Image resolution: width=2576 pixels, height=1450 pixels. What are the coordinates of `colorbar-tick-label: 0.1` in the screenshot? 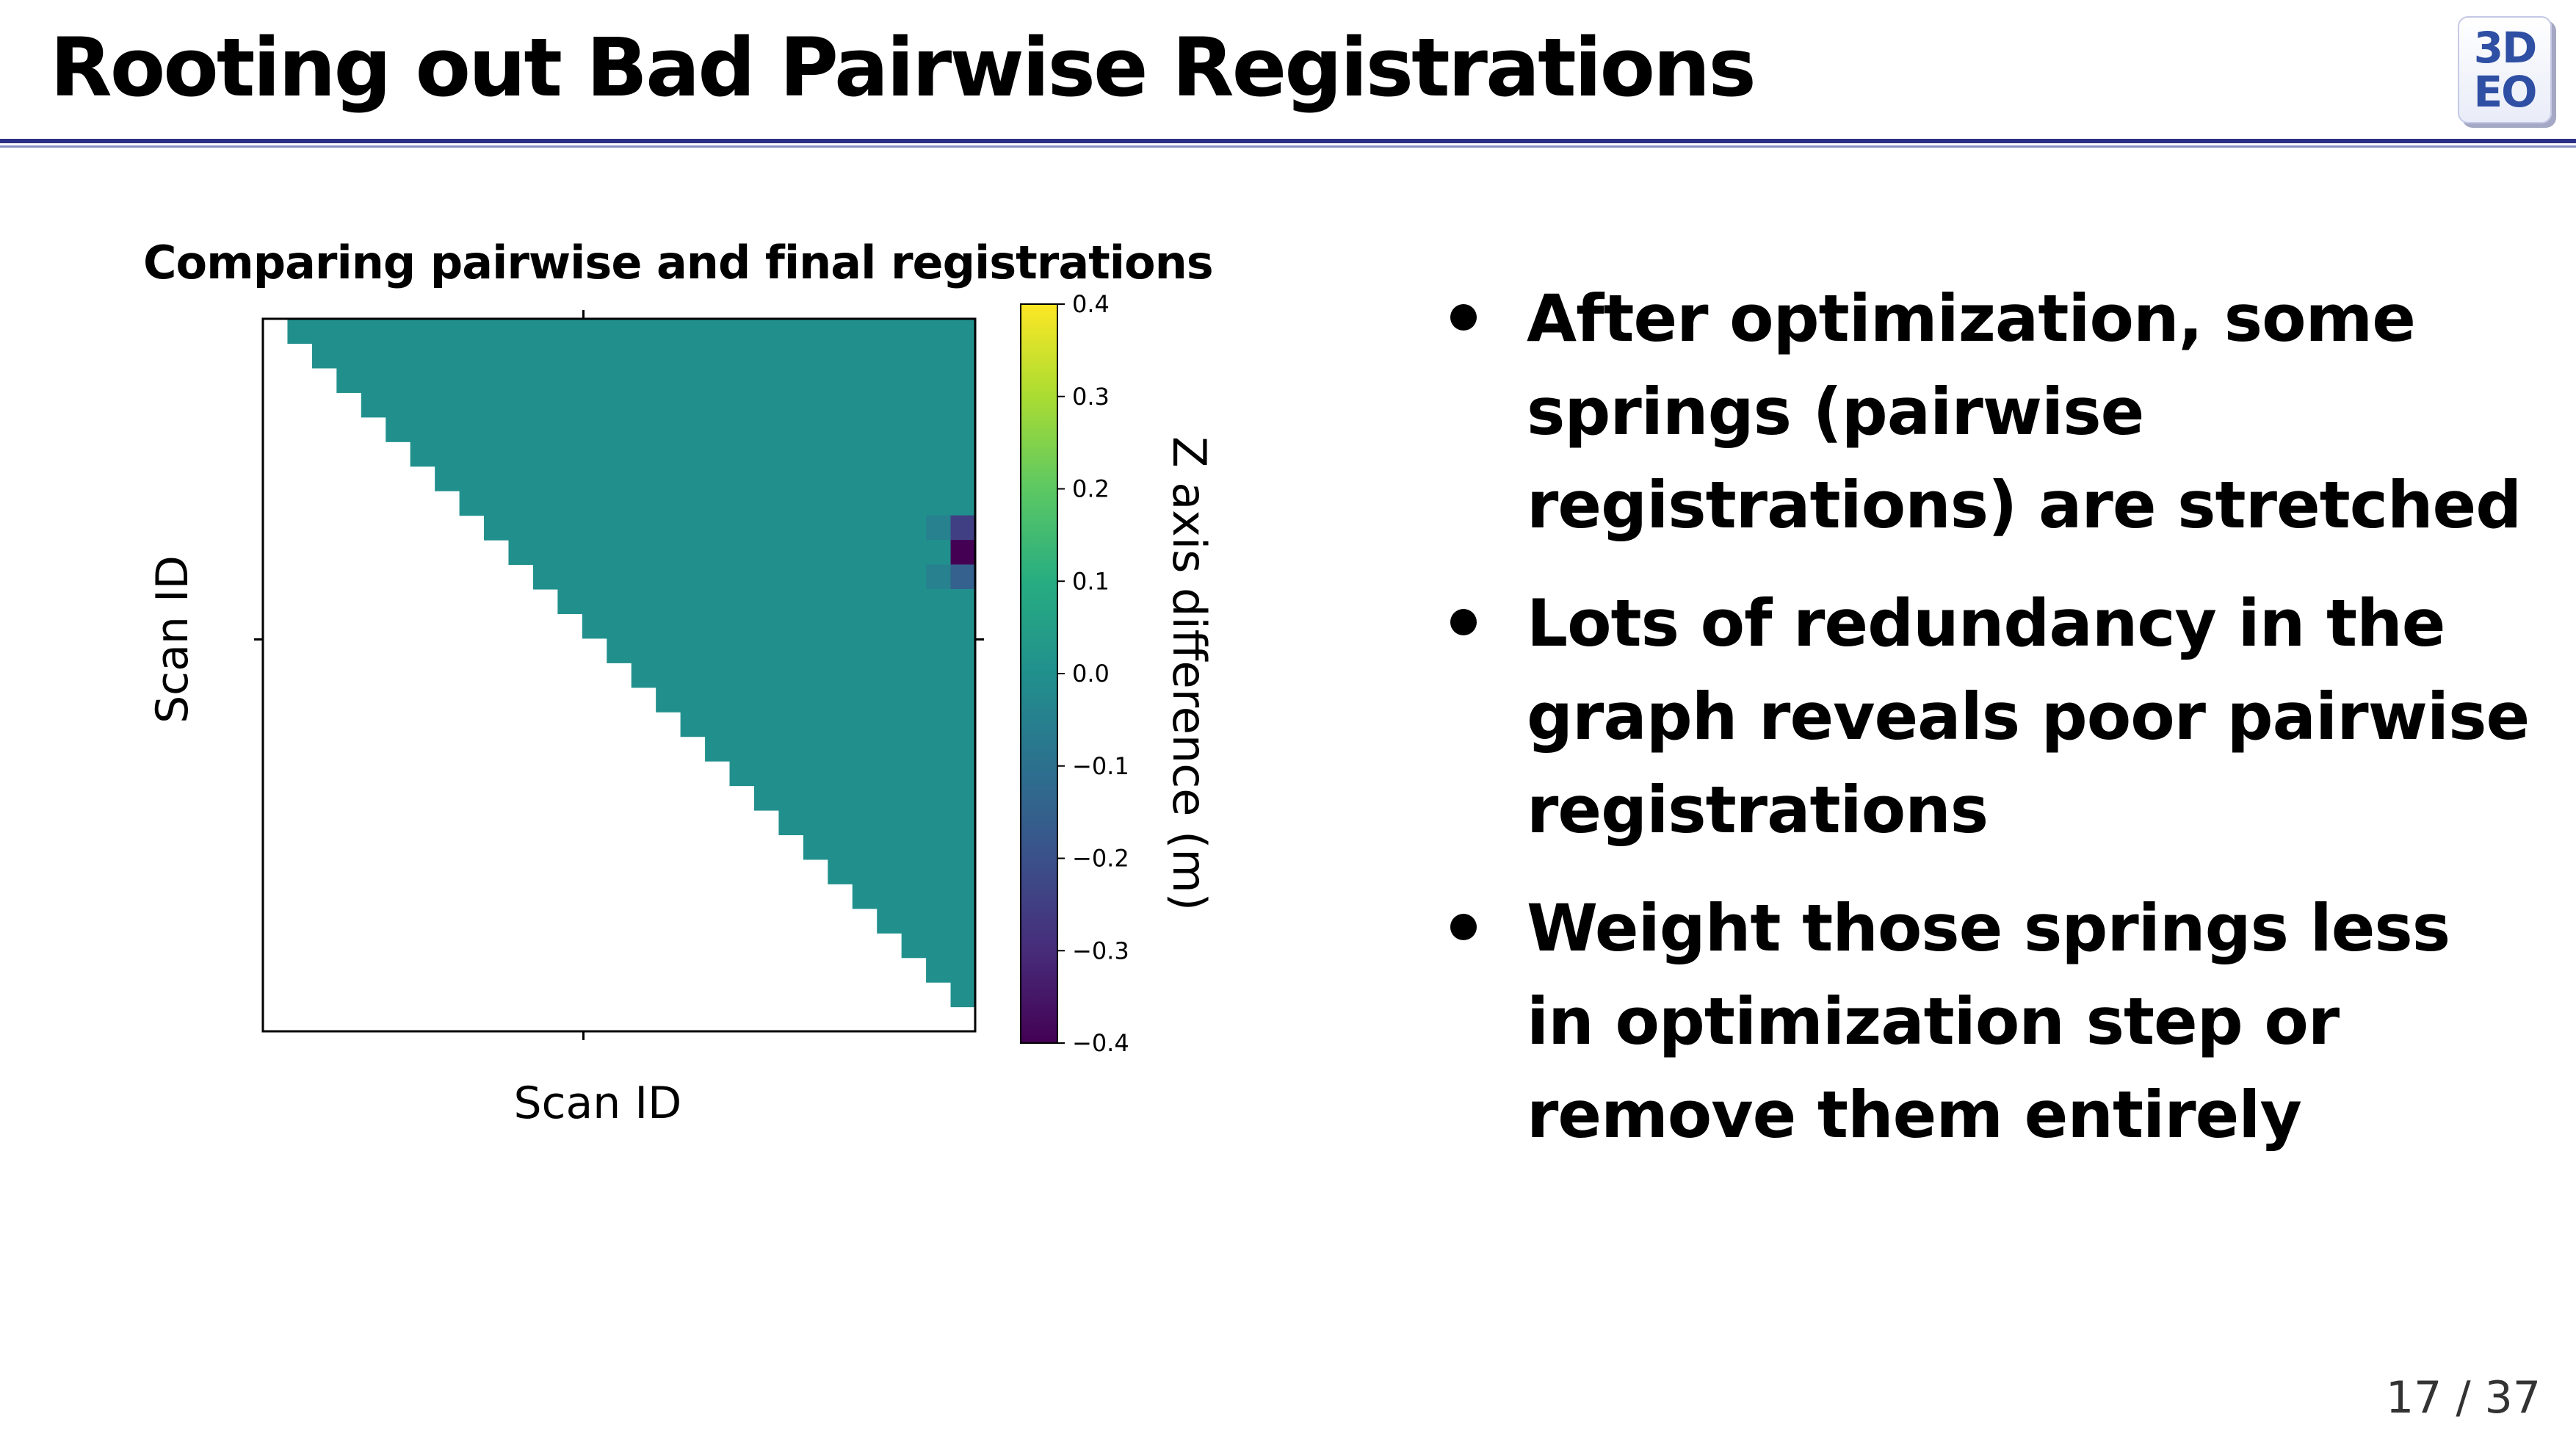 It's located at (1091, 581).